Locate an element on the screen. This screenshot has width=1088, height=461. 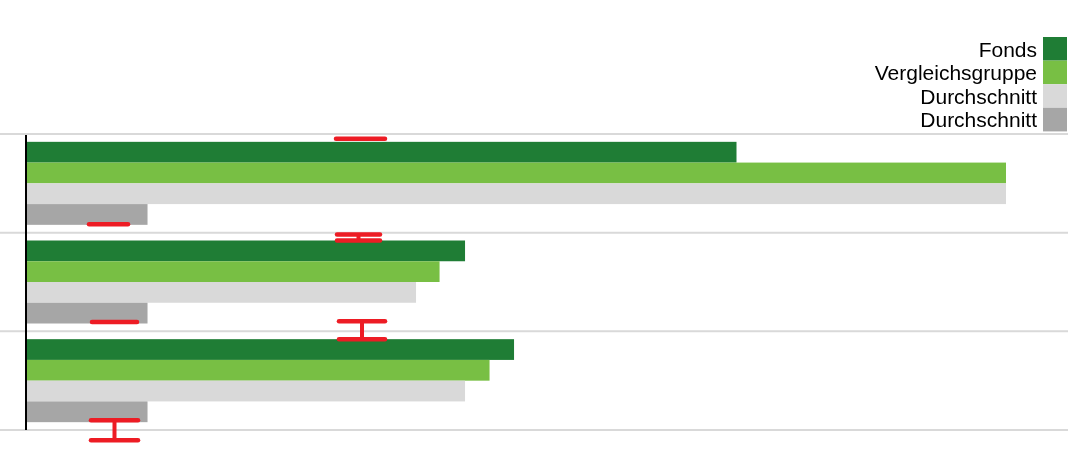
legend-label: Fonds is located at coordinates (1007, 49).